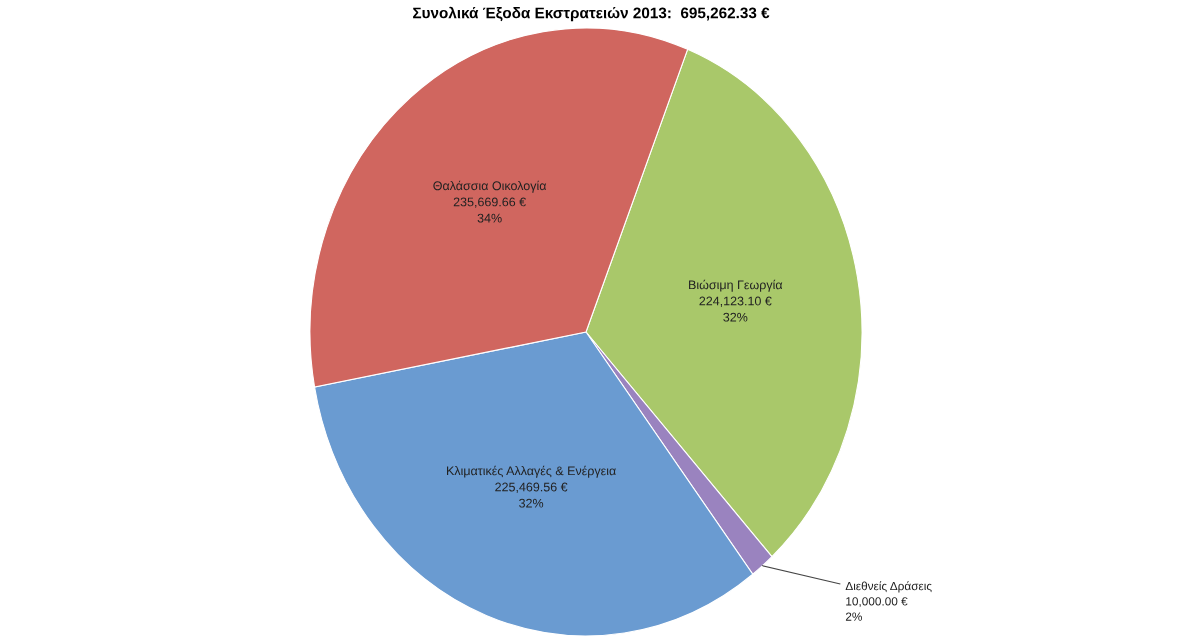 The height and width of the screenshot is (644, 1182). What do you see at coordinates (531, 471) in the screenshot?
I see `slice-label: Κλιματικές Αλλαγές & Ενέργεια` at bounding box center [531, 471].